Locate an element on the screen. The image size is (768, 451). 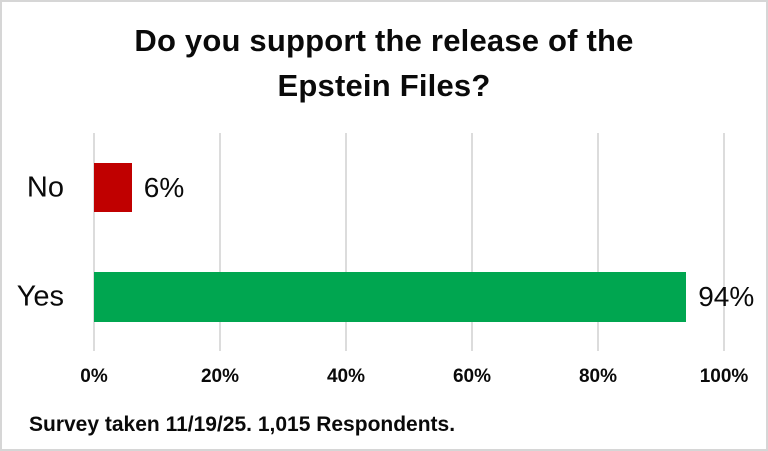
bar-yes is located at coordinates (390, 297).